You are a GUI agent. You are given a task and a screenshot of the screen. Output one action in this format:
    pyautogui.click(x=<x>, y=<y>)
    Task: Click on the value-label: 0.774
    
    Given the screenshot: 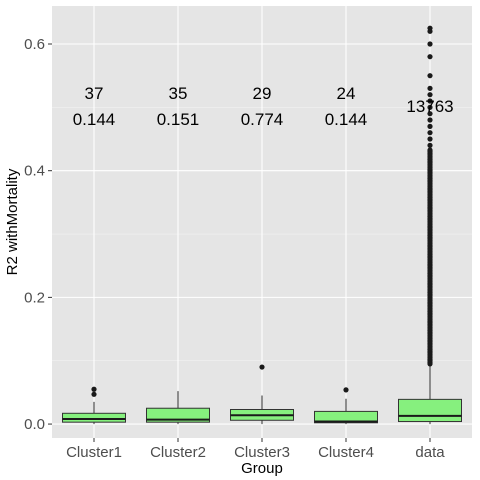 What is the action you would take?
    pyautogui.click(x=262, y=119)
    